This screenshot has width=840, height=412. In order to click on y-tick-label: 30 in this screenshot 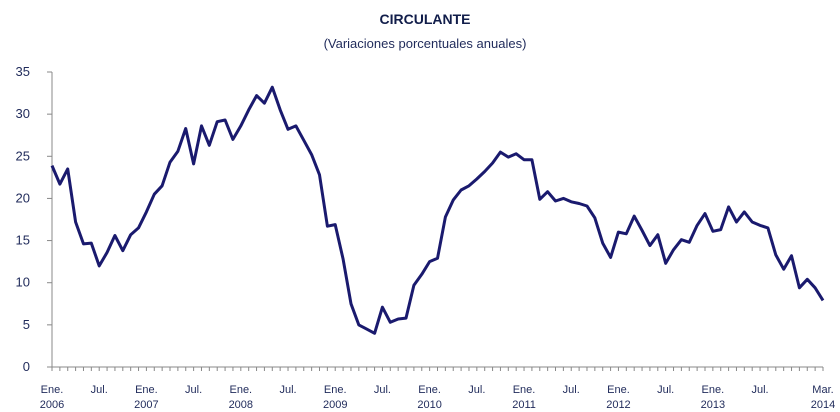, I will do `click(23, 113)`.